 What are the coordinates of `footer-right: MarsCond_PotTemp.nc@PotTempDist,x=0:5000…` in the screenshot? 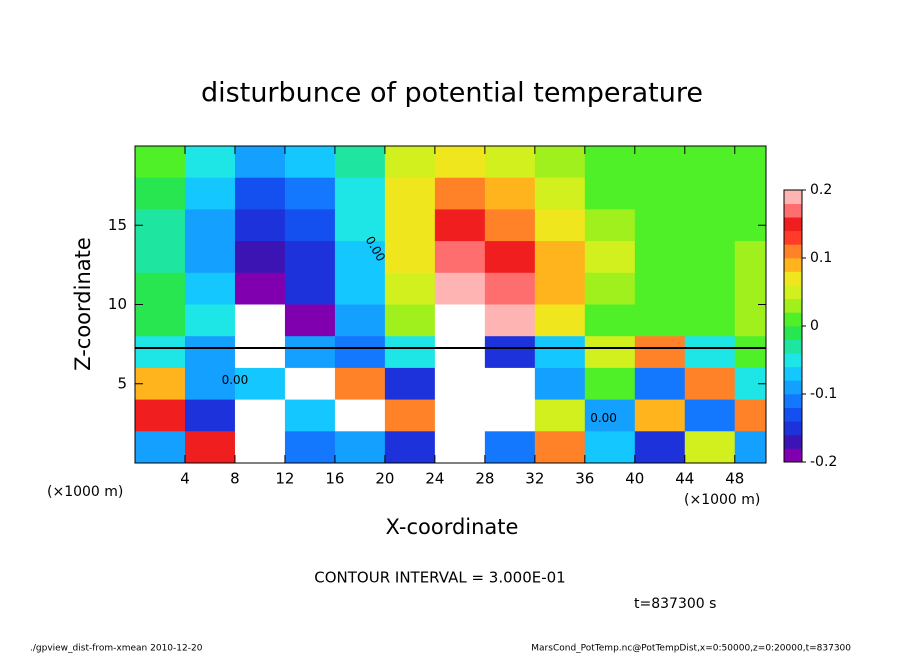 It's located at (691, 649).